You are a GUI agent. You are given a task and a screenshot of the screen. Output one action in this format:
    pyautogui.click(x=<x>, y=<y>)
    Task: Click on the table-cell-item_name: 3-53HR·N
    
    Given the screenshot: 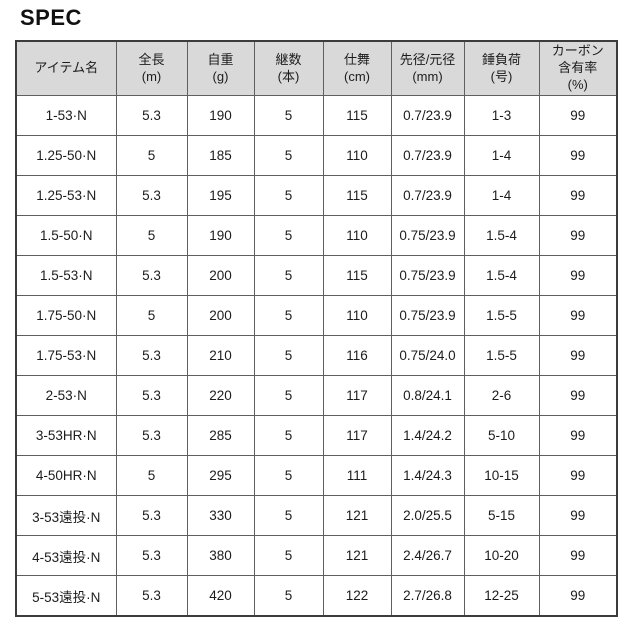 What is the action you would take?
    pyautogui.click(x=66, y=435)
    